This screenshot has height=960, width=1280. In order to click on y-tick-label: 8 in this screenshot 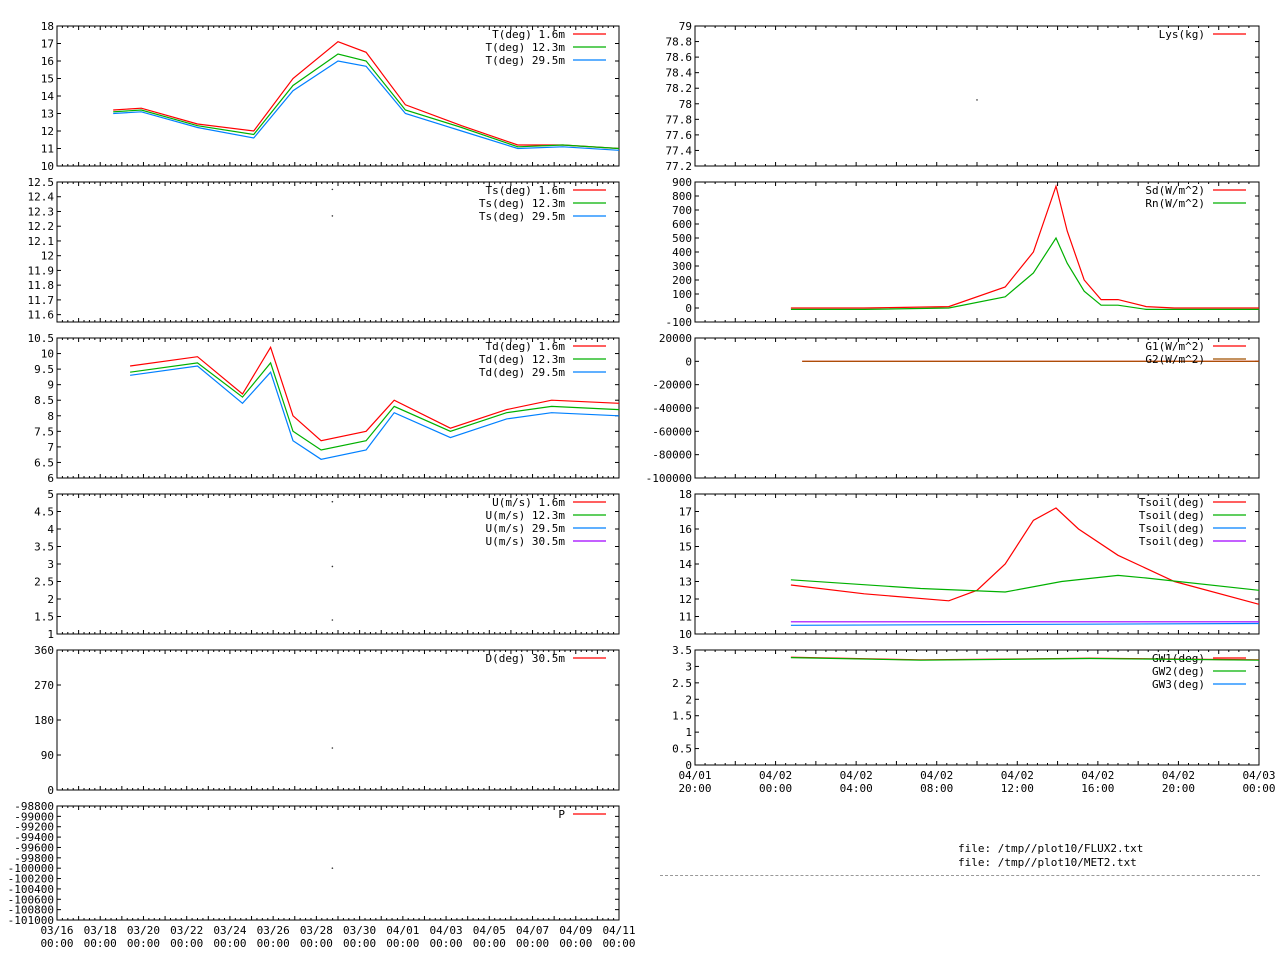, I will do `click(50, 416)`.